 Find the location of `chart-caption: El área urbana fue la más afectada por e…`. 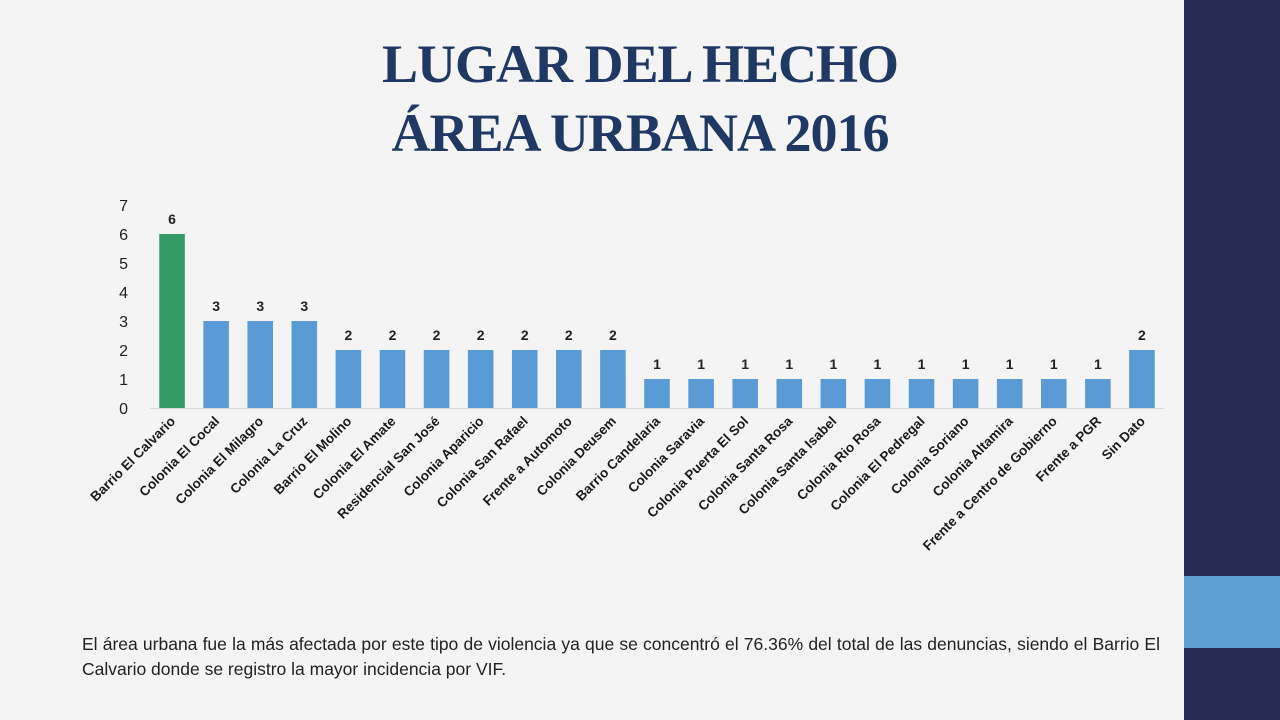

chart-caption: El área urbana fue la más afectada por e… is located at coordinates (621, 657).